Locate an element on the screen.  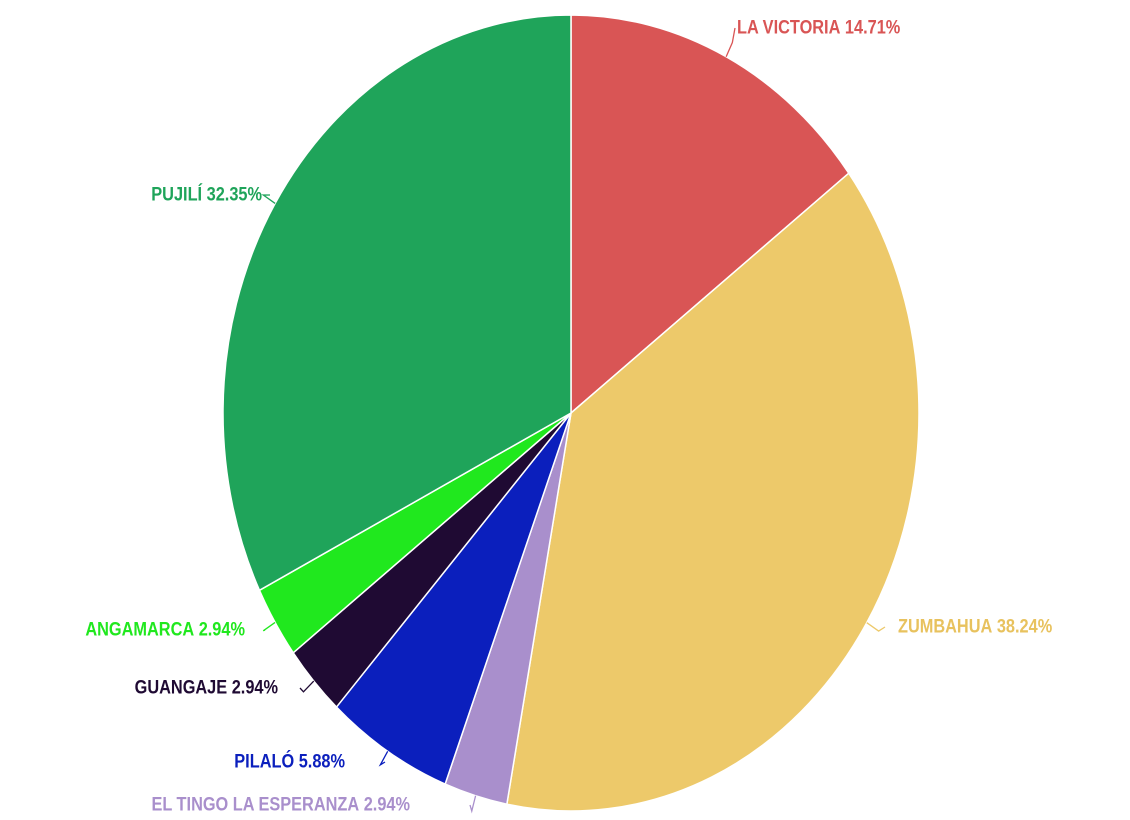
slice-label: EL TINGO LA ESPERANZA 2.94% is located at coordinates (280, 803).